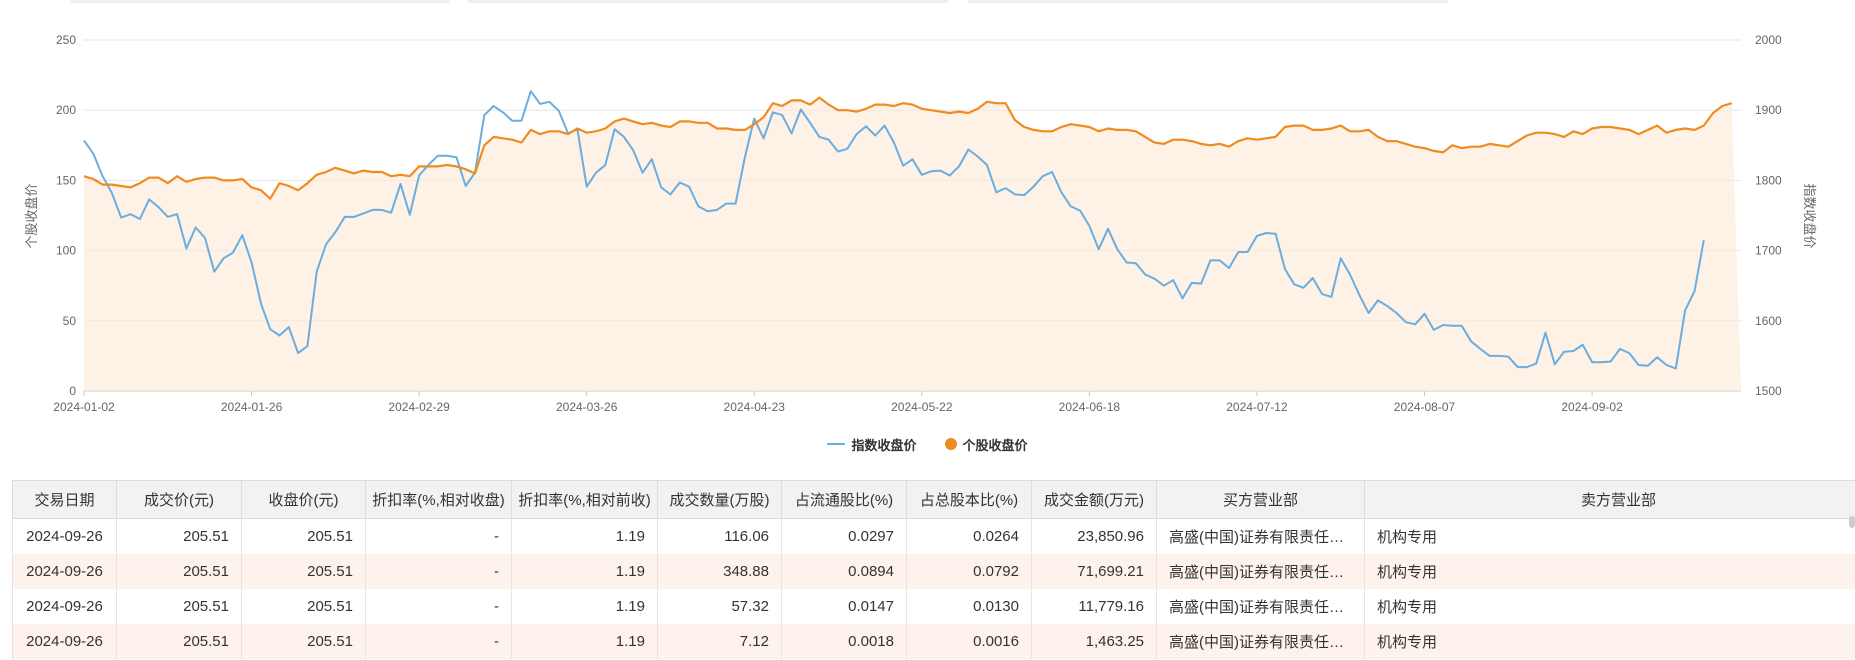  What do you see at coordinates (755, 407) in the screenshot?
I see `x-tick-label: 2024-04-23` at bounding box center [755, 407].